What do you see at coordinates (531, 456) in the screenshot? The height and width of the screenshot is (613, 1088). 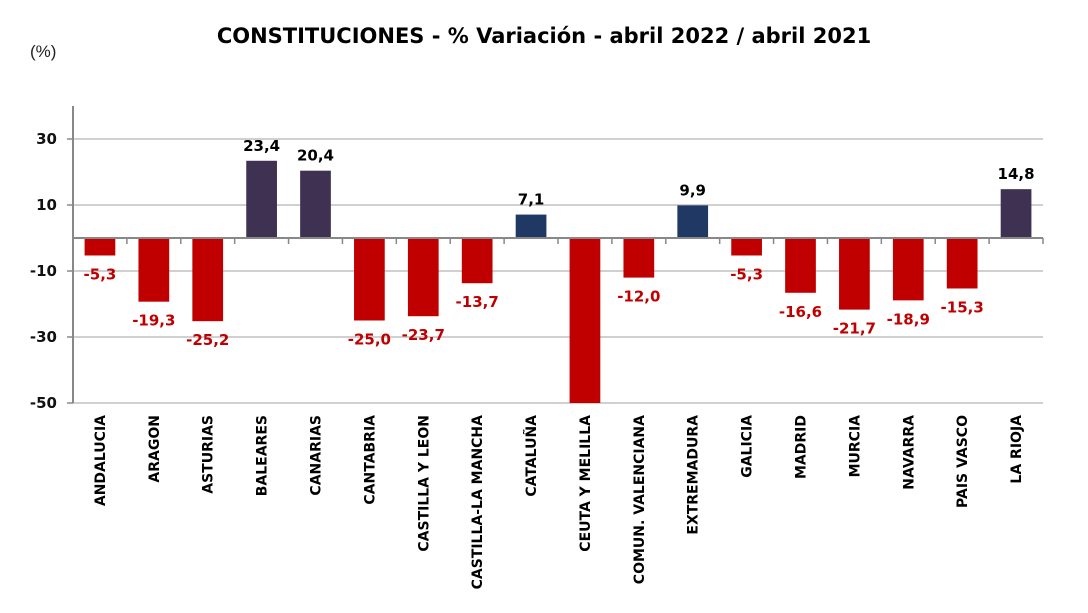 I see `x-tick-label: CATALUÑA` at bounding box center [531, 456].